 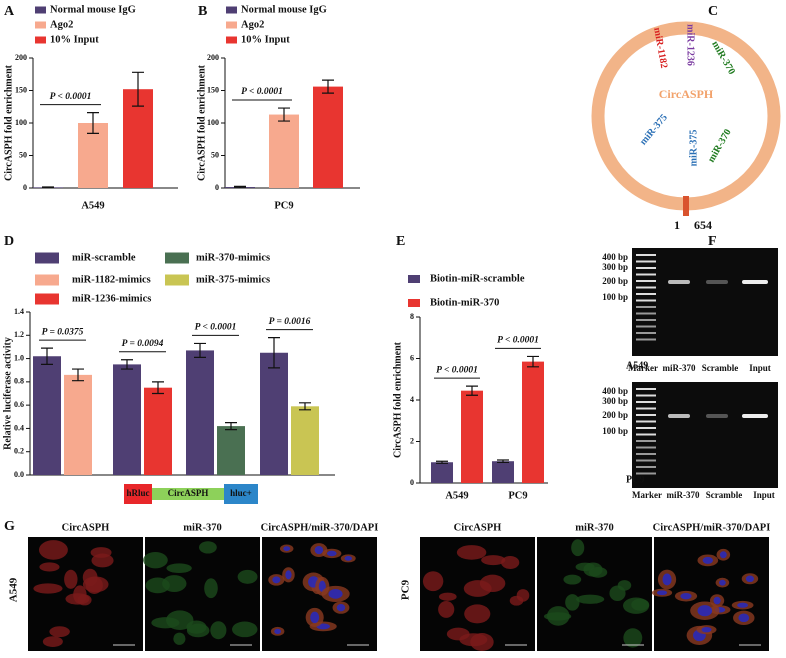 I want to click on y-axis-label: Relative luciferase activity, so click(x=7, y=393).